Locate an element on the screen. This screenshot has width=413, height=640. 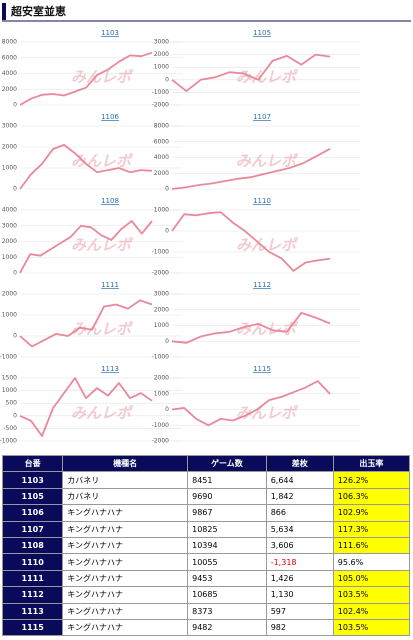
table-row: 1111 キングハナハナ 9453 1,426 105.0% is located at coordinates (206, 578).